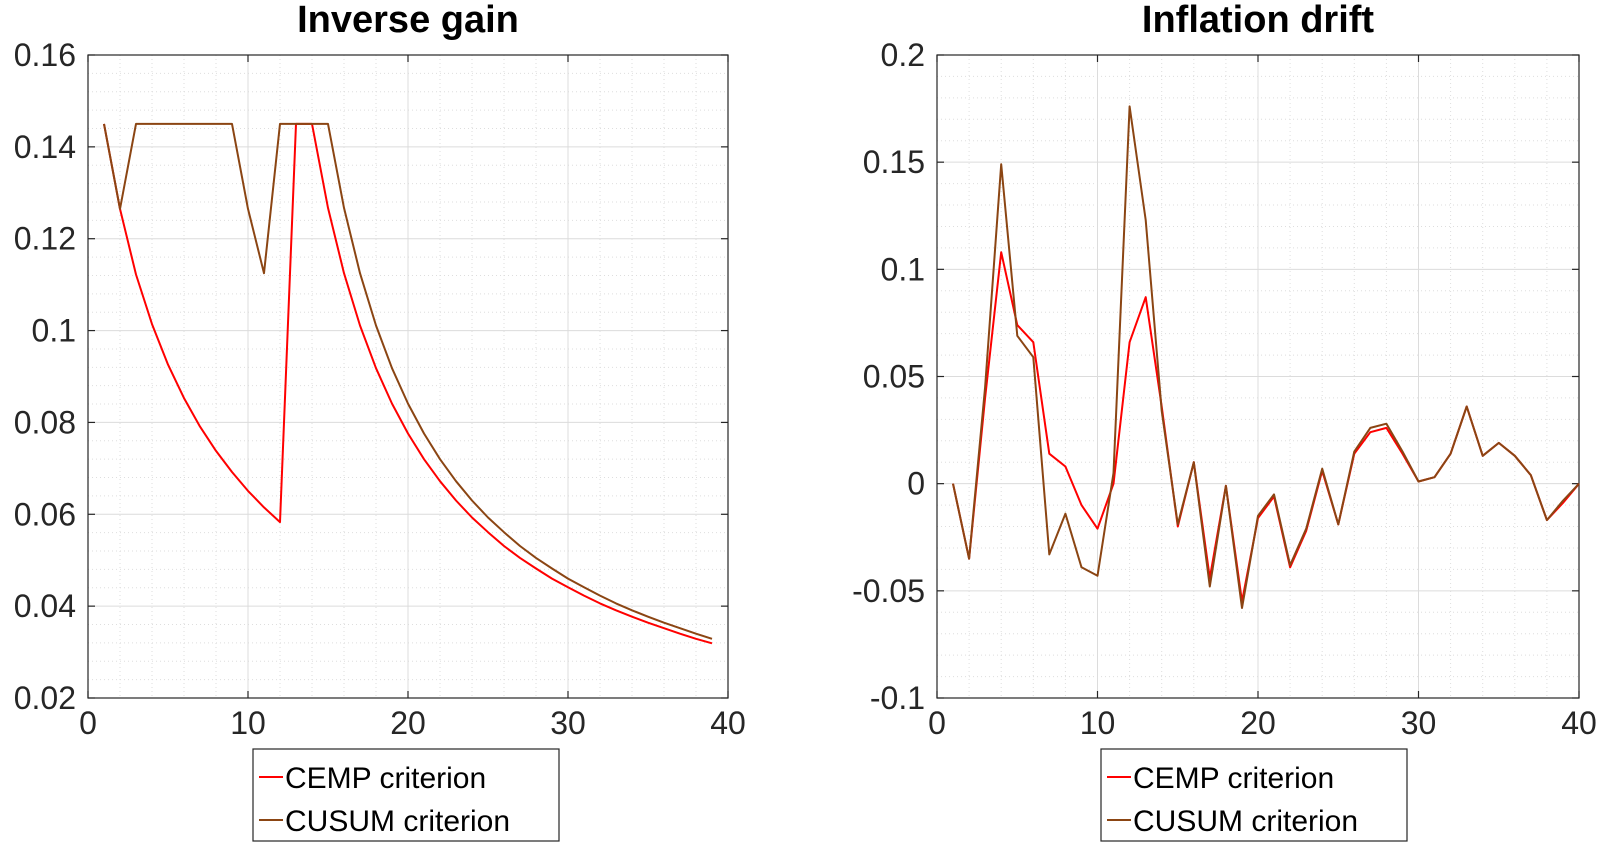 This screenshot has height=855, width=1598. I want to click on y-tick-label: 0.02, so click(45, 698).